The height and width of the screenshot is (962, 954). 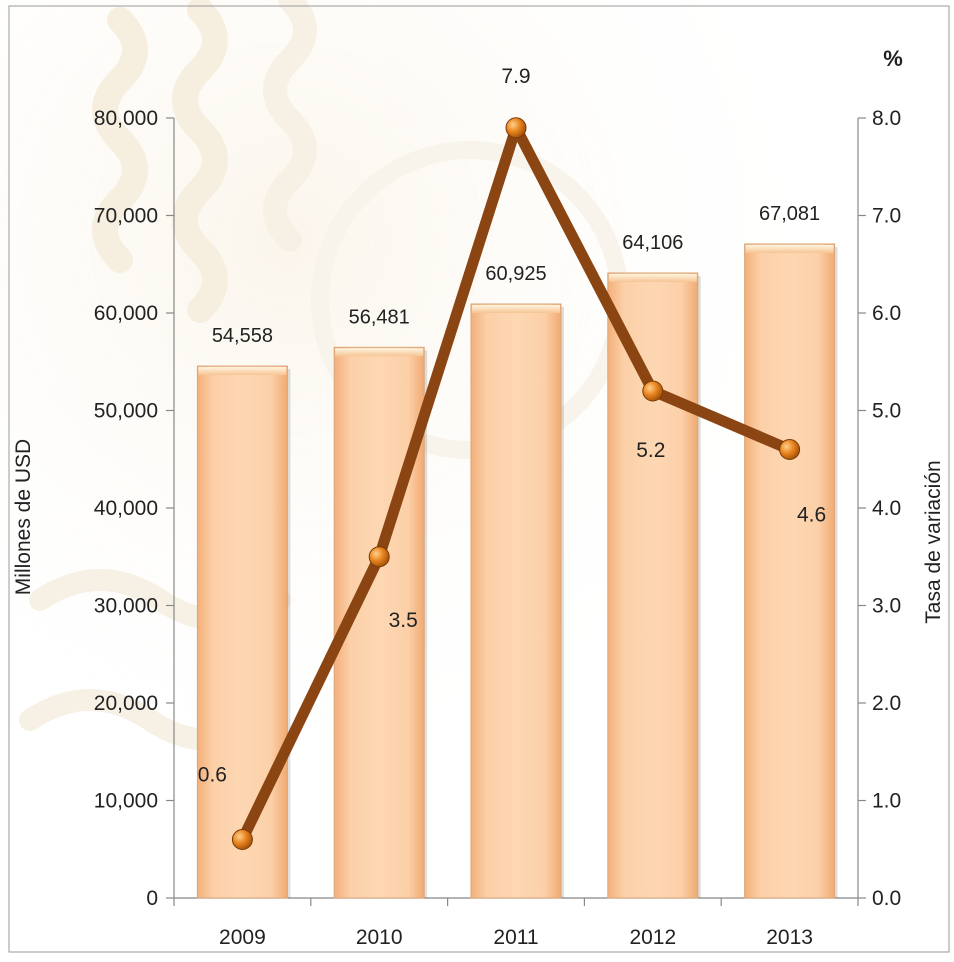 What do you see at coordinates (886, 508) in the screenshot?
I see `y2-tick-label: 4.0` at bounding box center [886, 508].